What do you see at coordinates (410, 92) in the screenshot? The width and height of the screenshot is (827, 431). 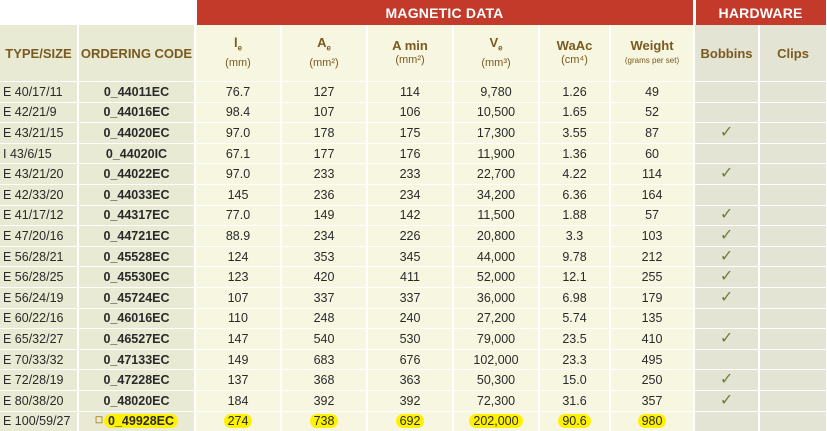 I see `cell-amin: 114` at bounding box center [410, 92].